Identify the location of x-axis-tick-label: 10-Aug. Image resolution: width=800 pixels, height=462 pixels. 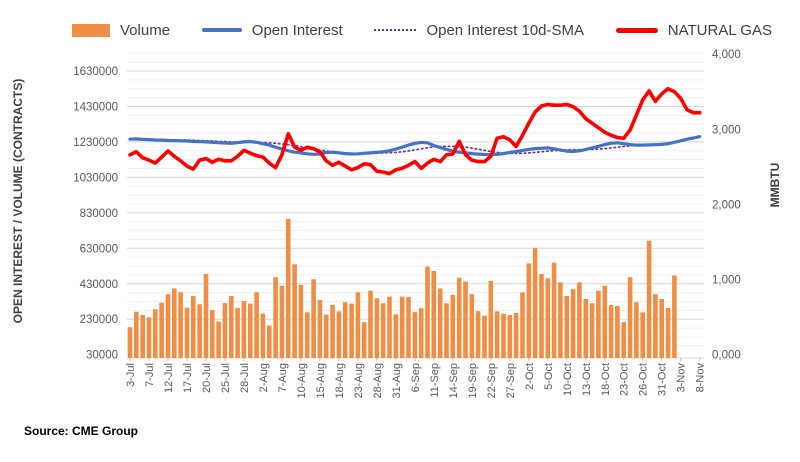
(302, 380).